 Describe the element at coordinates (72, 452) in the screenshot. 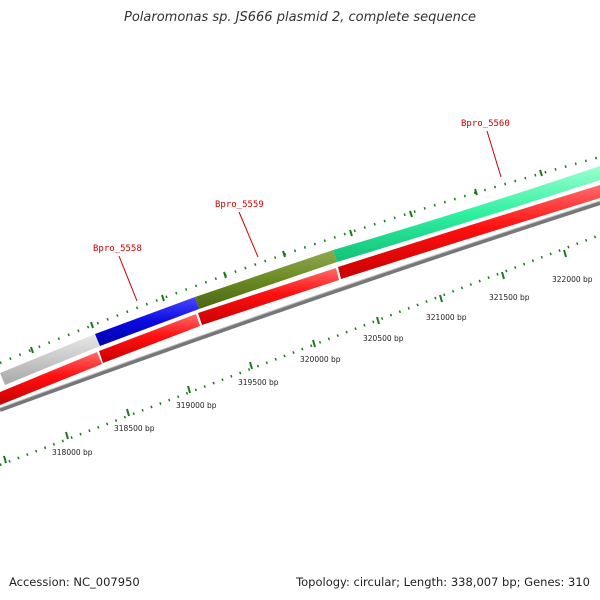

I see `scale-label-318000: 318000 bp` at that location.